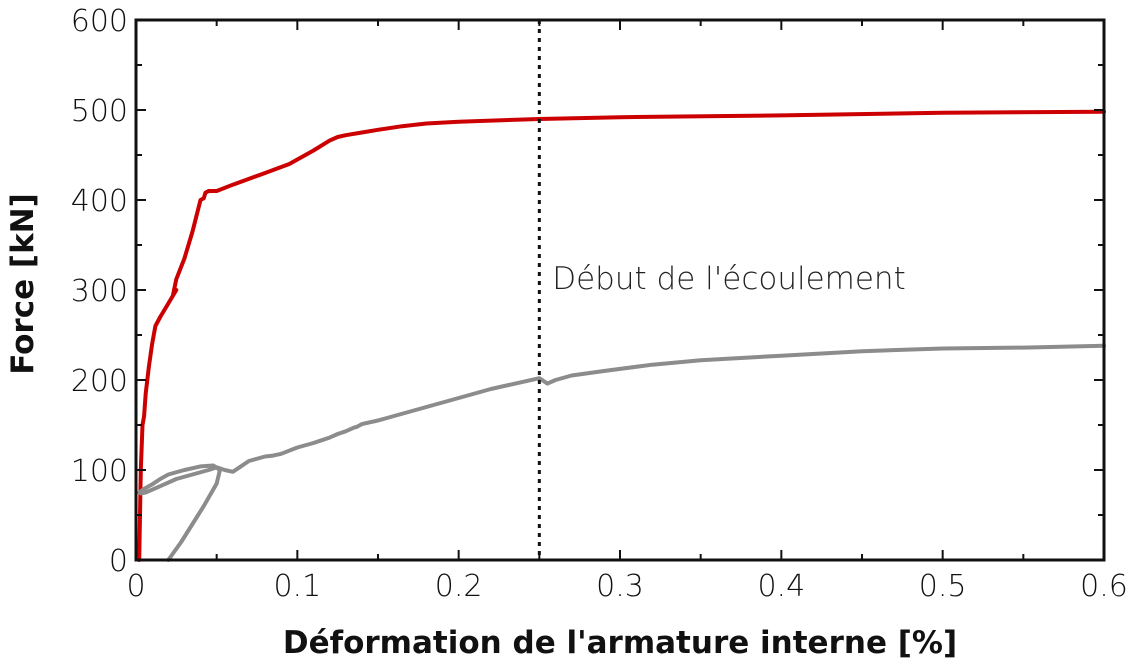 The width and height of the screenshot is (1138, 671). I want to click on y-tick-label: 600, so click(99, 21).